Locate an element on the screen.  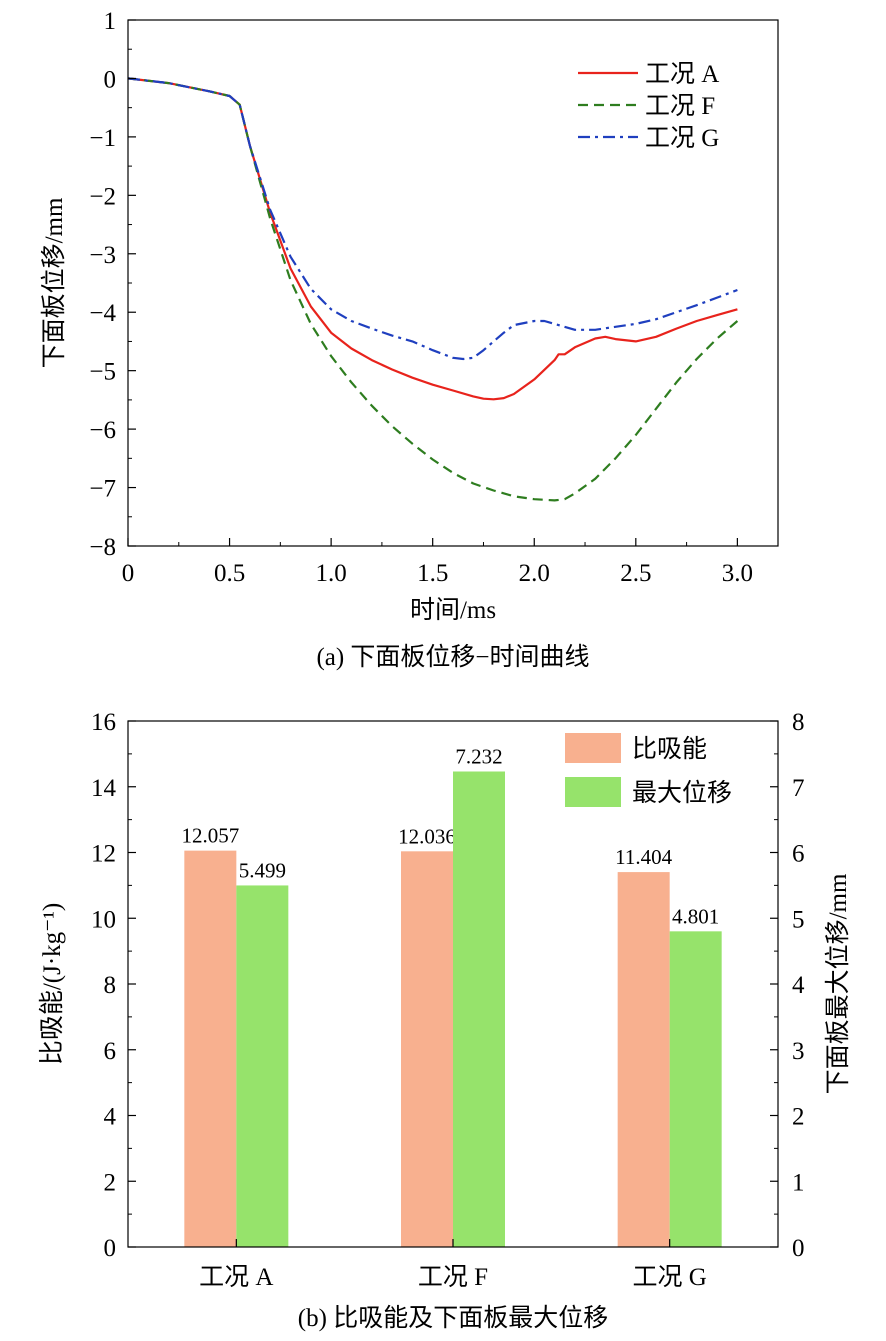
caption-b: (b) 比吸能及下面板最大位移 is located at coordinates (453, 1318).